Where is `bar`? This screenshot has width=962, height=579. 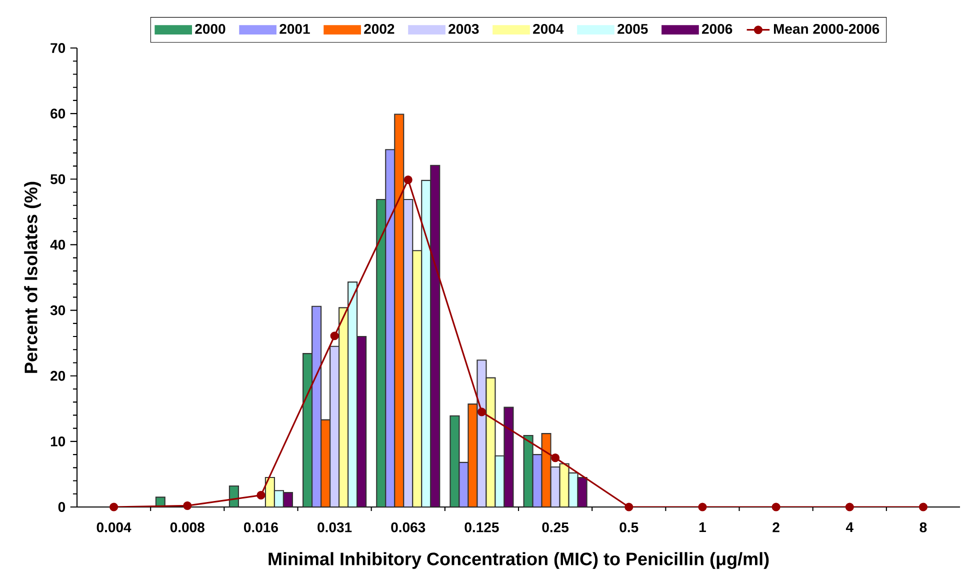 bar is located at coordinates (481, 433).